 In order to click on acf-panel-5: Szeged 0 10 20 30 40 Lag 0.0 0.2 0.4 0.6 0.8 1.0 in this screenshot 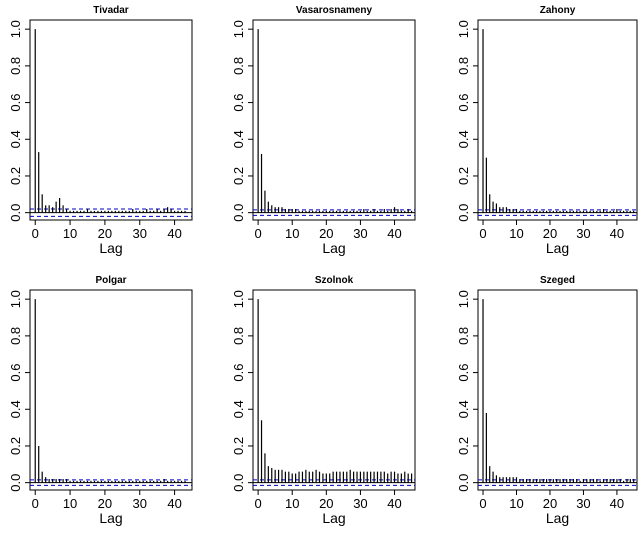, I will do `click(547, 400)`.